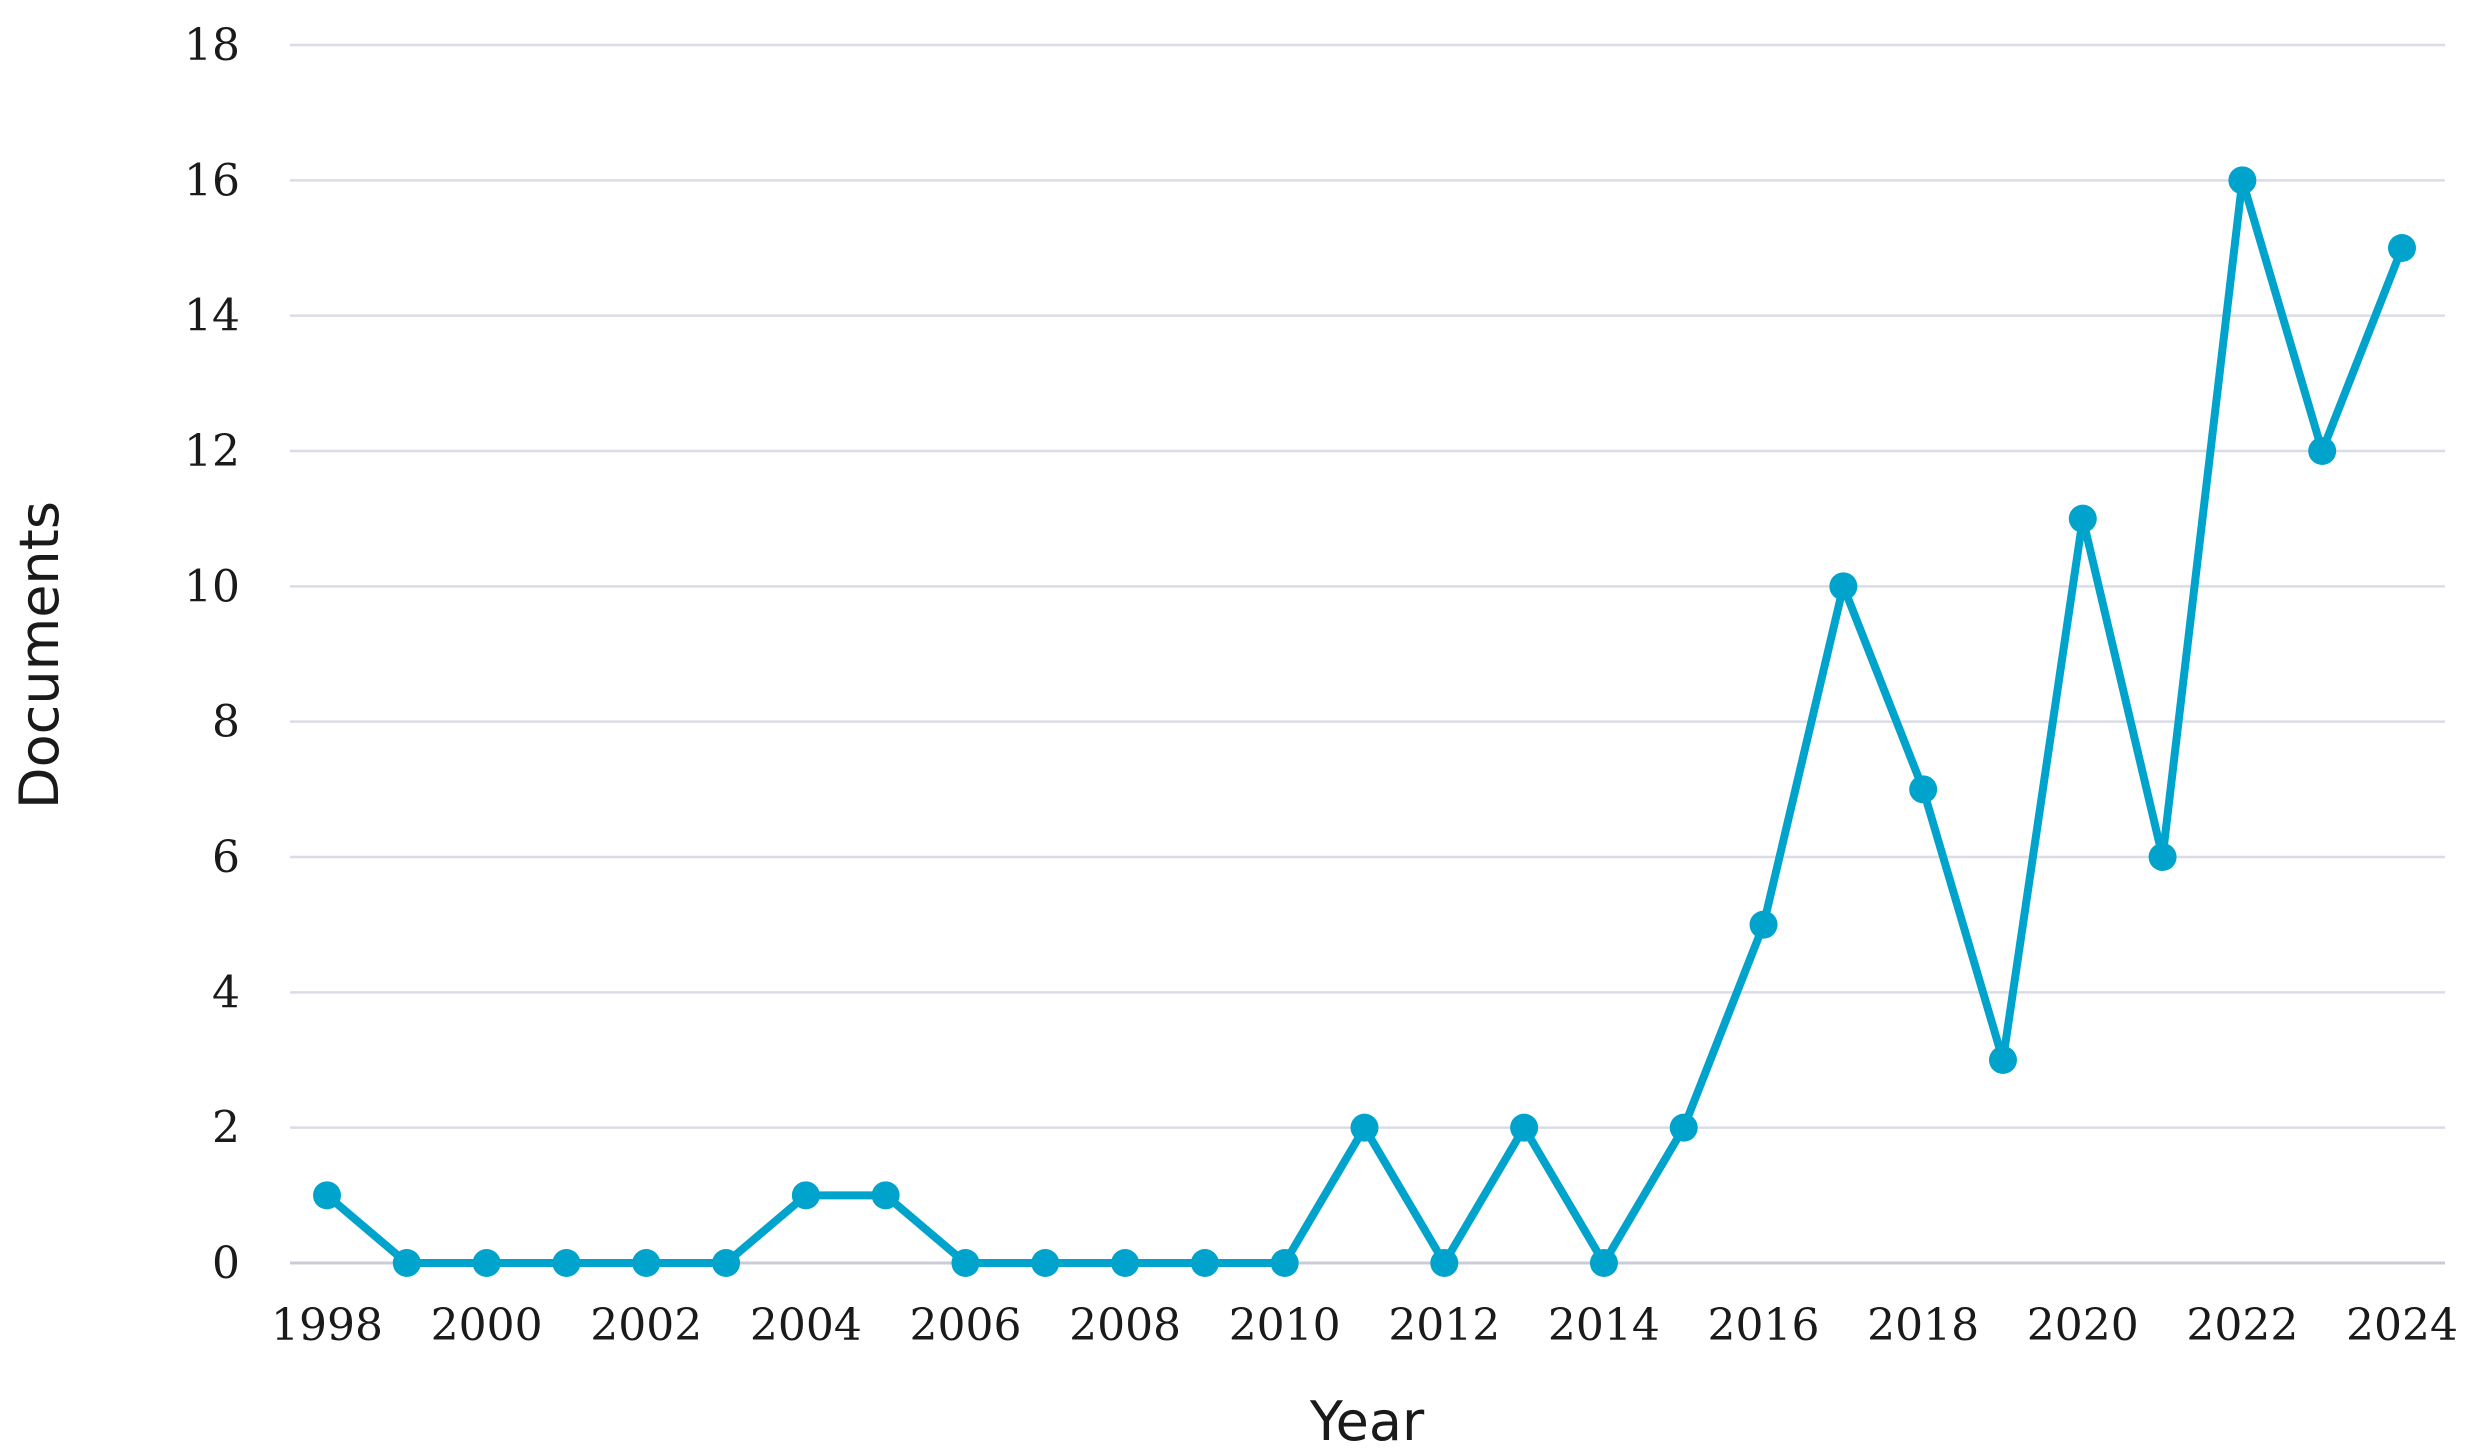  I want to click on x-tick-label: 2008, so click(1125, 1325).